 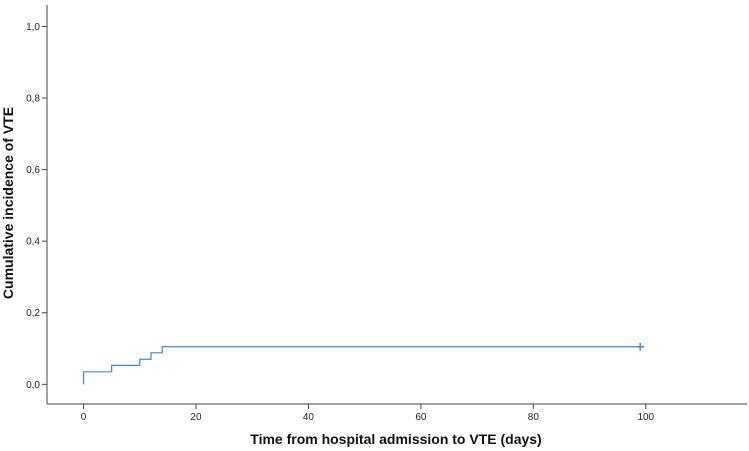 What do you see at coordinates (33, 99) in the screenshot?
I see `y-tick-label: 0,8` at bounding box center [33, 99].